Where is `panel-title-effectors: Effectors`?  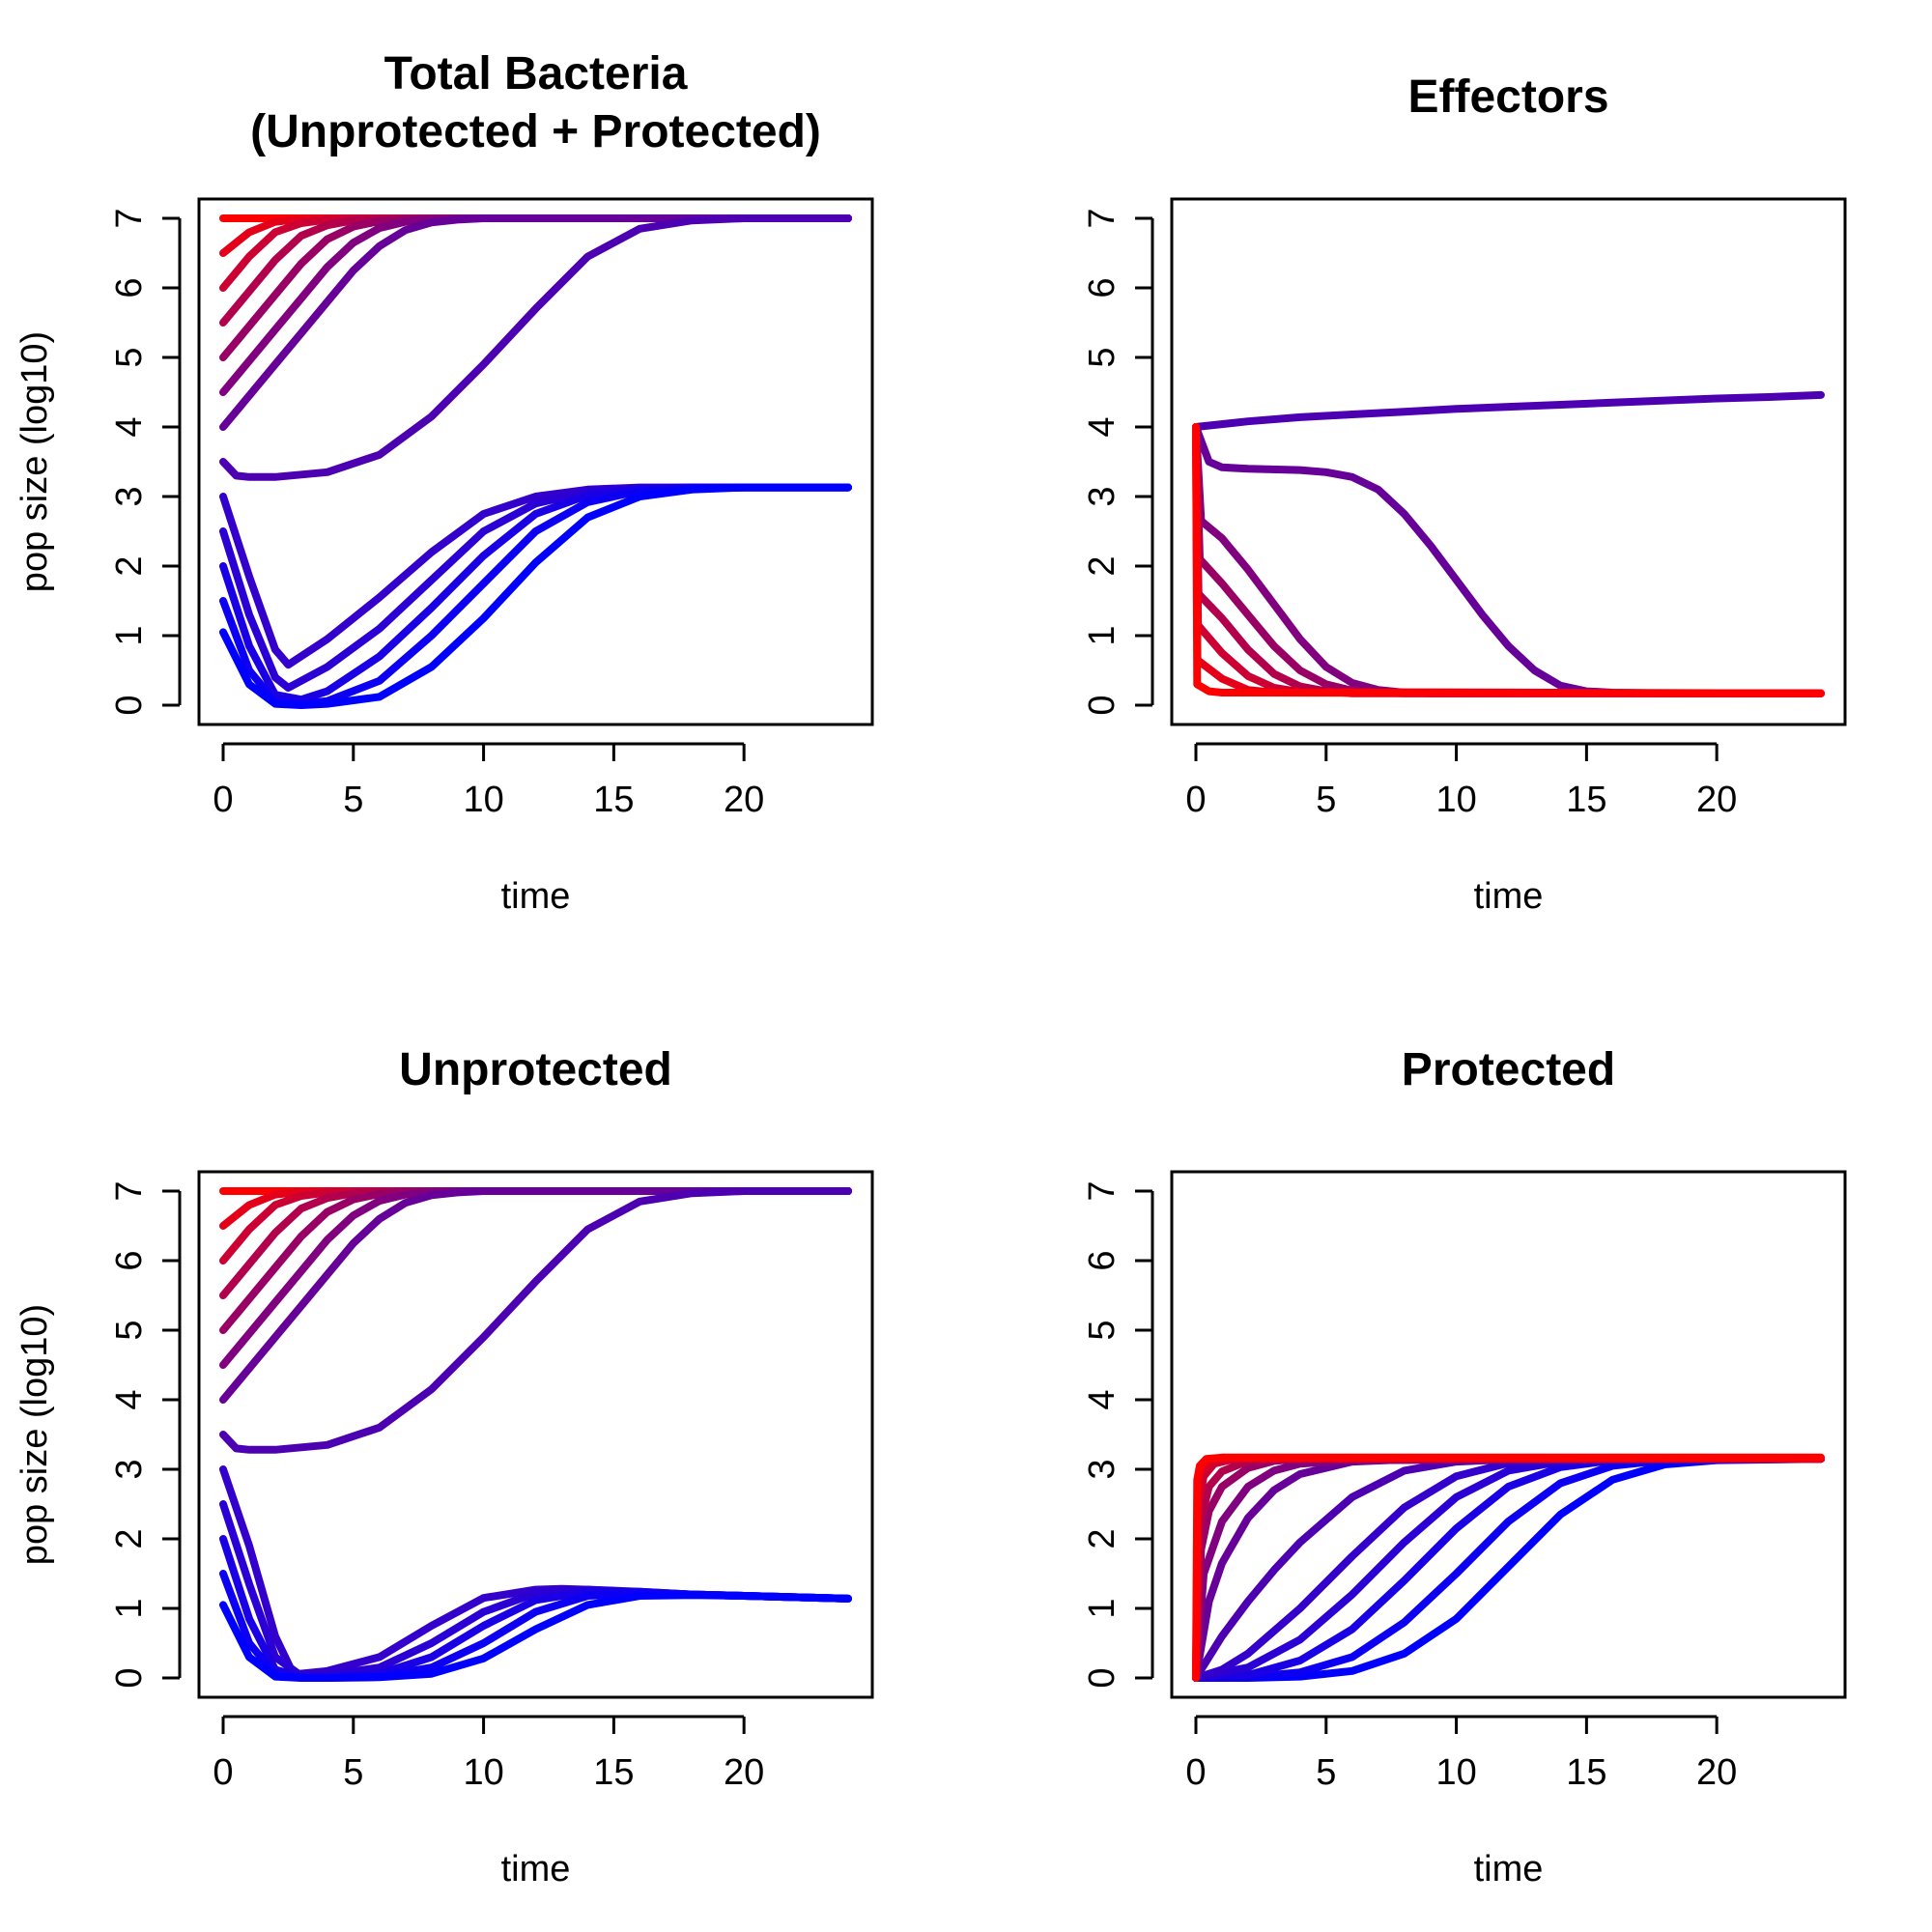
panel-title-effectors: Effectors is located at coordinates (1507, 97).